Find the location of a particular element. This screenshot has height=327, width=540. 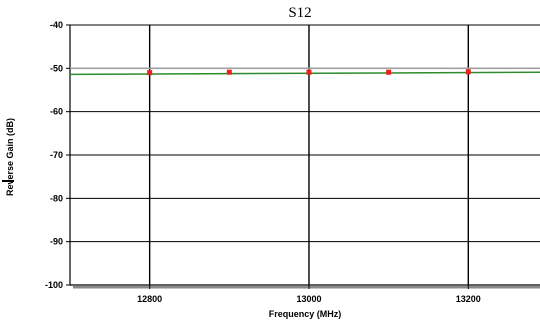

y-tick-label: -80 is located at coordinates (56, 198).